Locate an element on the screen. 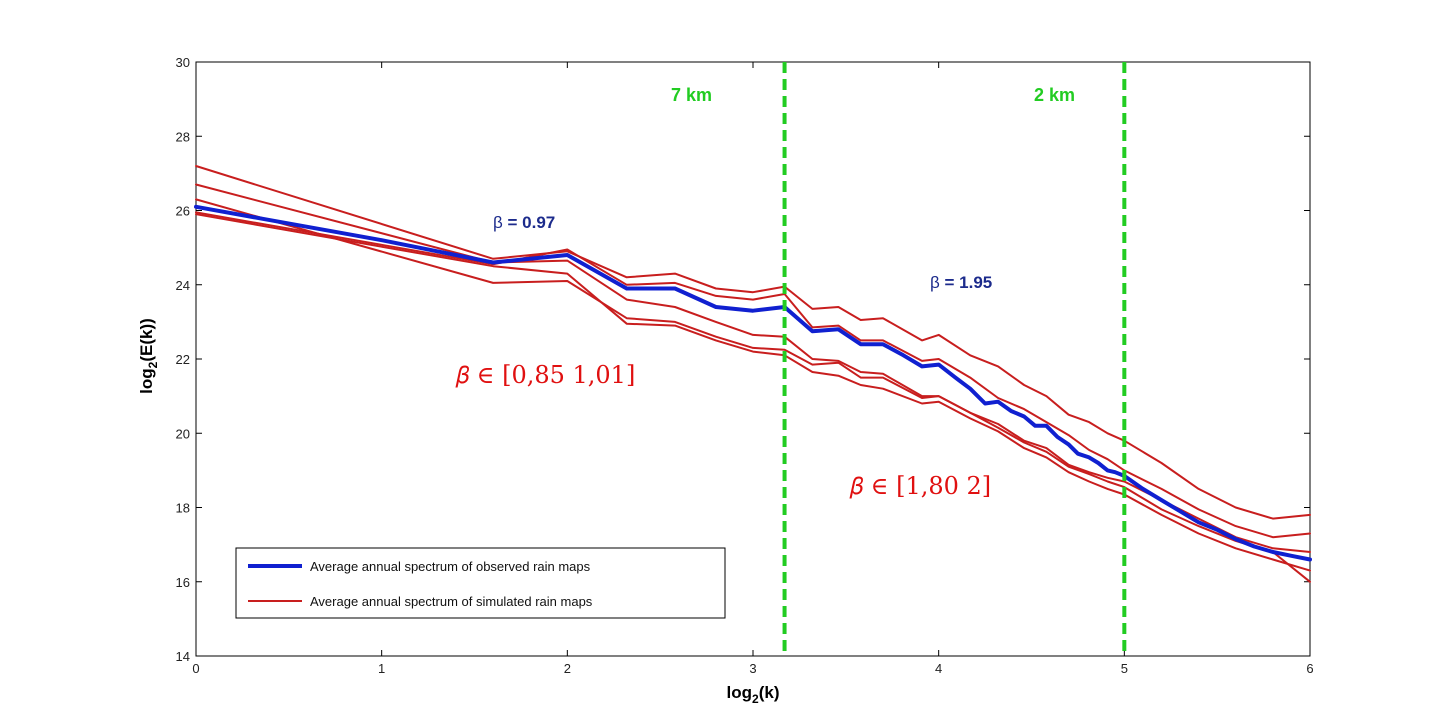  x-axis-label: log2(k) is located at coordinates (753, 694).